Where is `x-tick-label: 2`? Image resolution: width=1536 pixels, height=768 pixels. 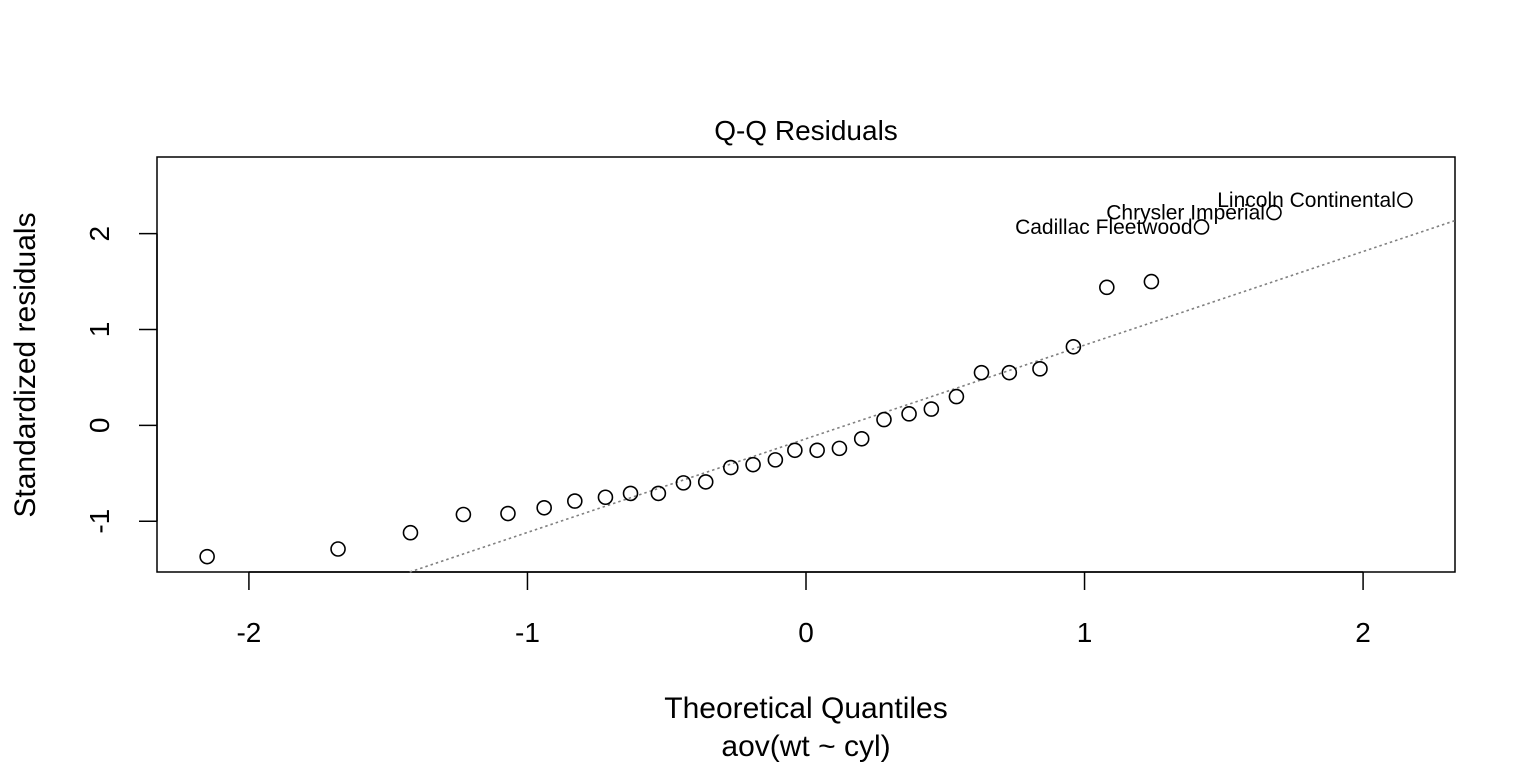
x-tick-label: 2 is located at coordinates (1363, 632).